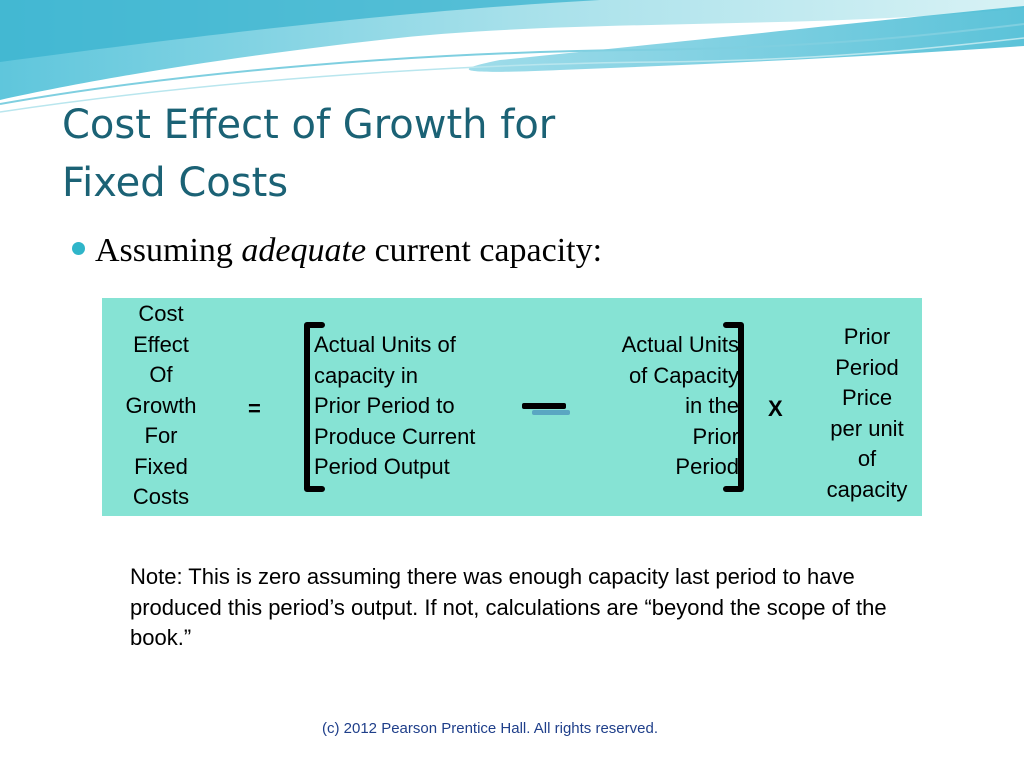 The width and height of the screenshot is (1024, 768). Describe the element at coordinates (712, 405) in the screenshot. I see `right-term-line: in the` at that location.